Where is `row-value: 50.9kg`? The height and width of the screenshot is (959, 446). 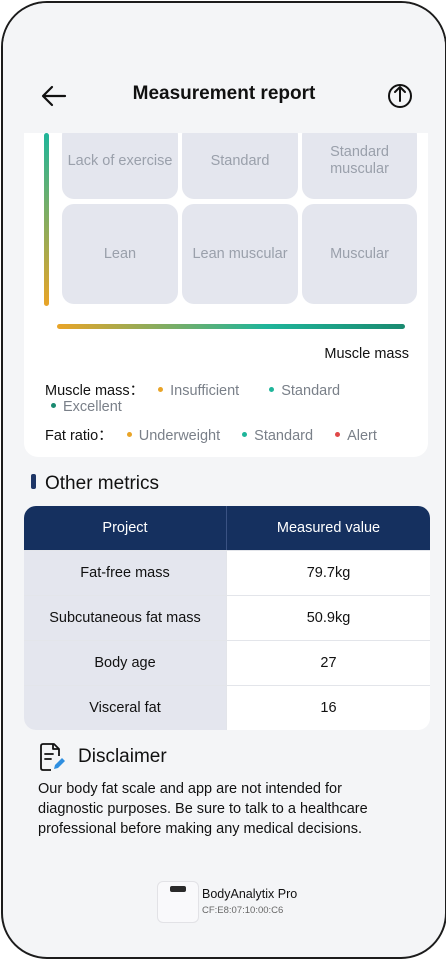 row-value: 50.9kg is located at coordinates (328, 618).